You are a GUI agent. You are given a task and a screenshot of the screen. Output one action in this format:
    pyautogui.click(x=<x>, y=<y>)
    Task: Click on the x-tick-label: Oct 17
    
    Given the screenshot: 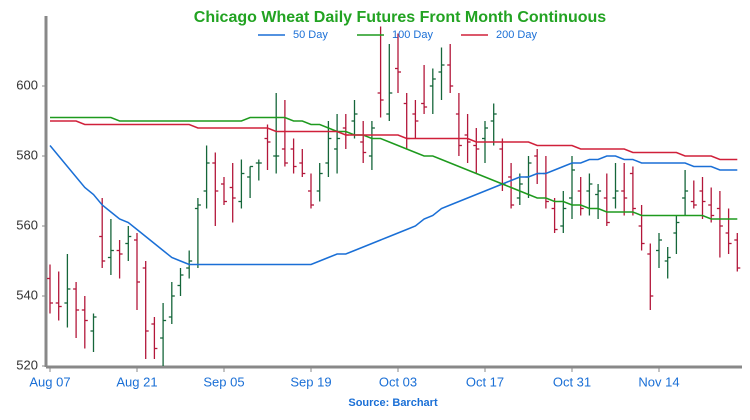 What is the action you would take?
    pyautogui.click(x=485, y=381)
    